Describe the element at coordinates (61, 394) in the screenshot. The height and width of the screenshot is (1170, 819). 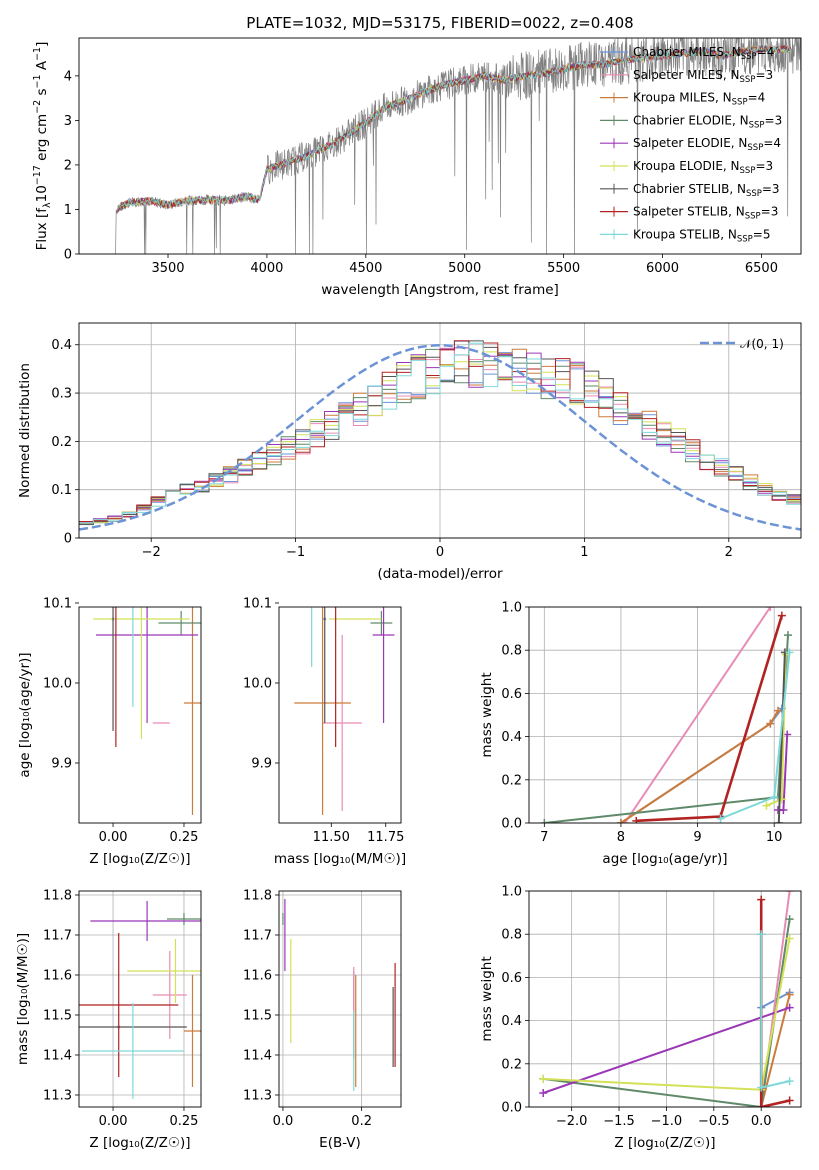
I see `y-tick-label: 0.3` at that location.